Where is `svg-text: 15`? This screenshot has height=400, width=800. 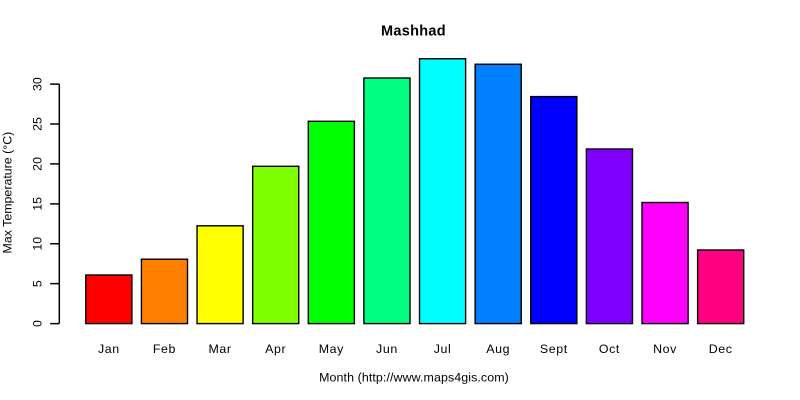
svg-text: 15 is located at coordinates (37, 204).